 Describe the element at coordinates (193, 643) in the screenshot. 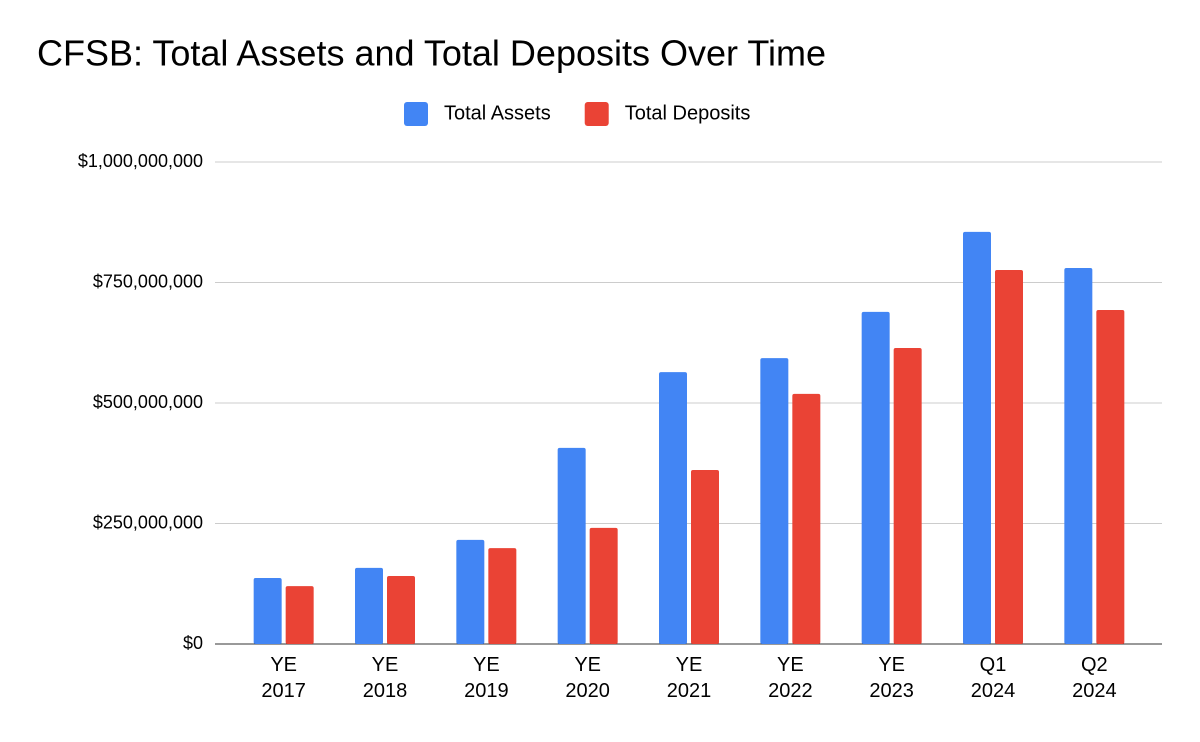

I see `y-tick-label: $0` at that location.